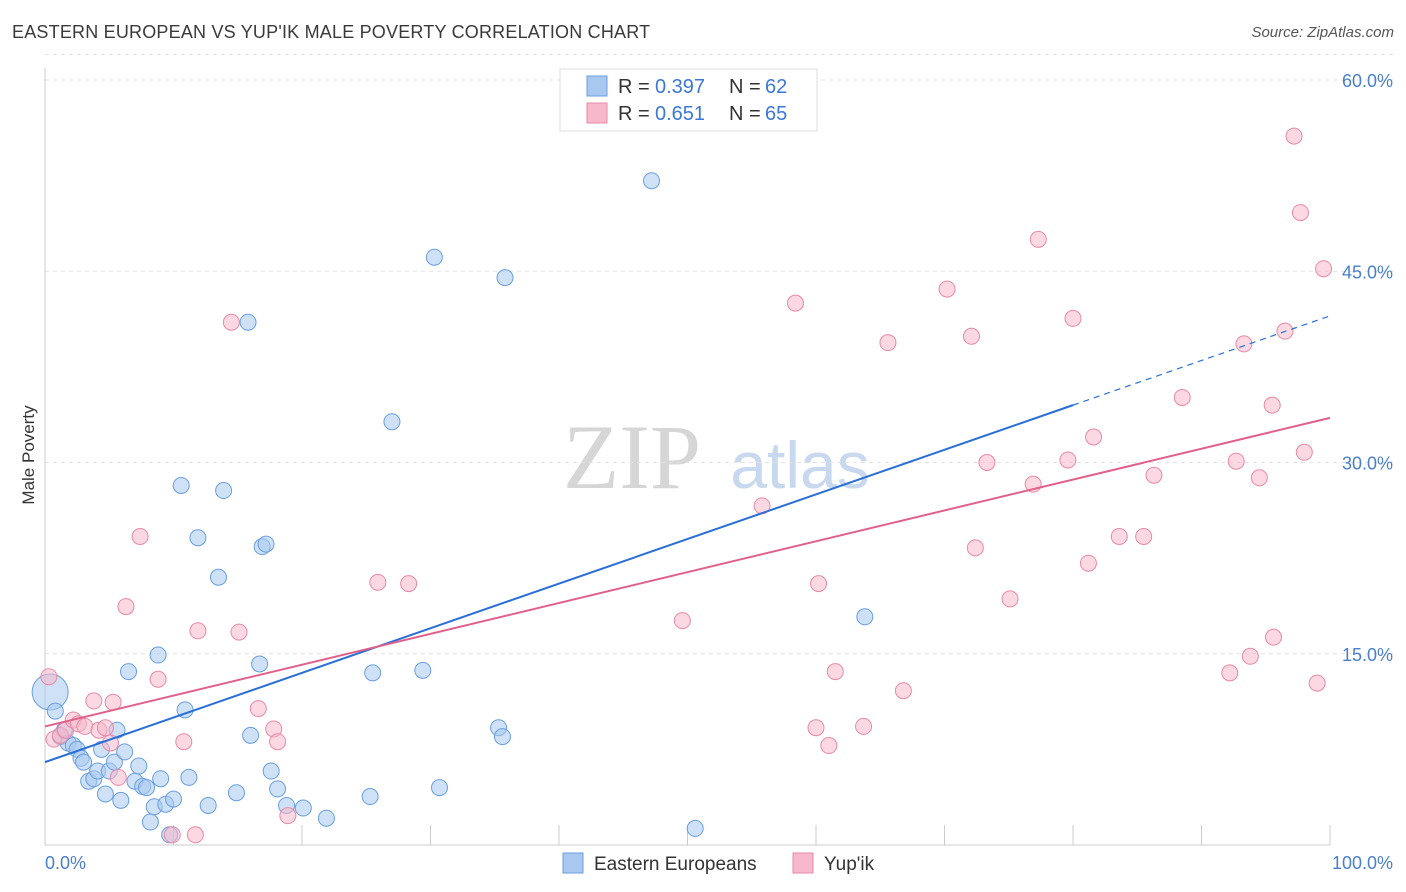 The height and width of the screenshot is (892, 1406). What do you see at coordinates (716, 457) in the screenshot?
I see `watermark: ZIP atlas` at bounding box center [716, 457].